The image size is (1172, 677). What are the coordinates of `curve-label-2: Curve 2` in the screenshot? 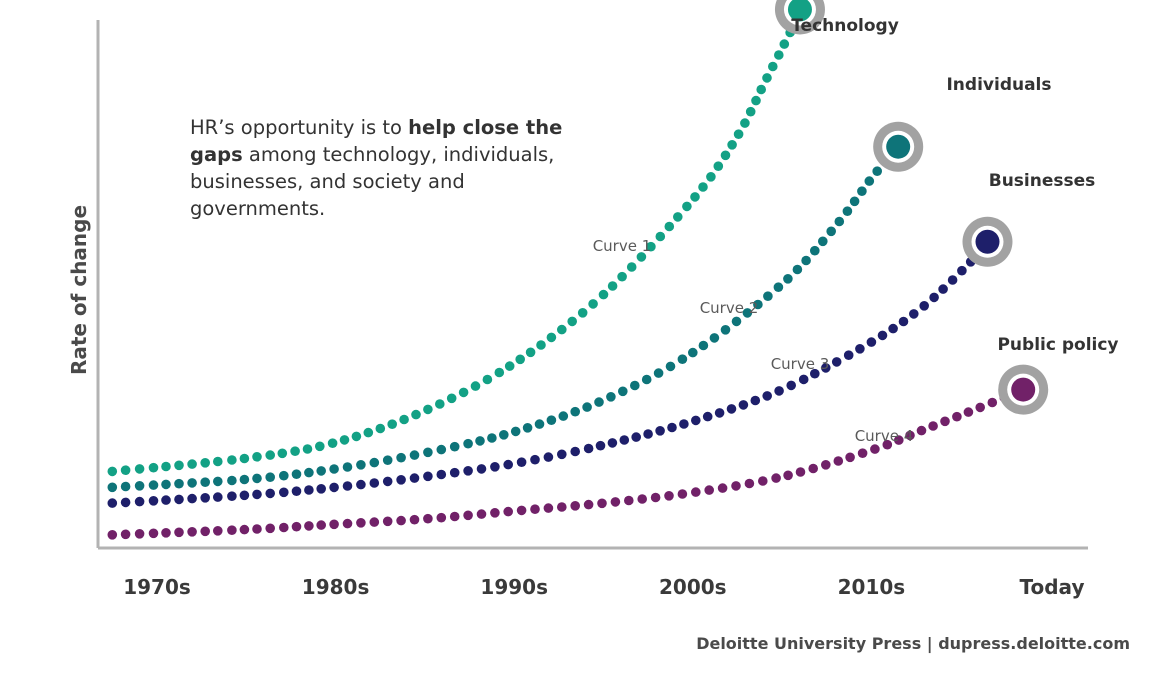 It's located at (729, 308).